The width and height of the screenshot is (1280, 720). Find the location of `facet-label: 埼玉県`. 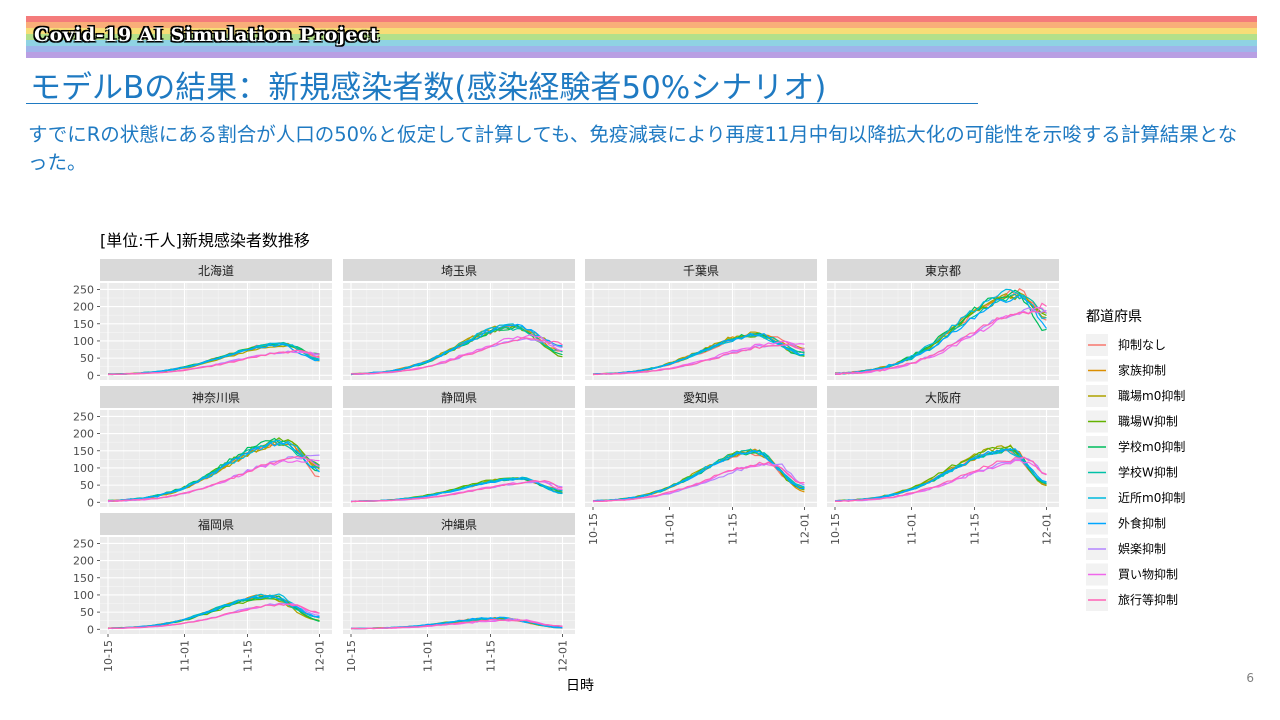

facet-label: 埼玉県 is located at coordinates (459, 271).